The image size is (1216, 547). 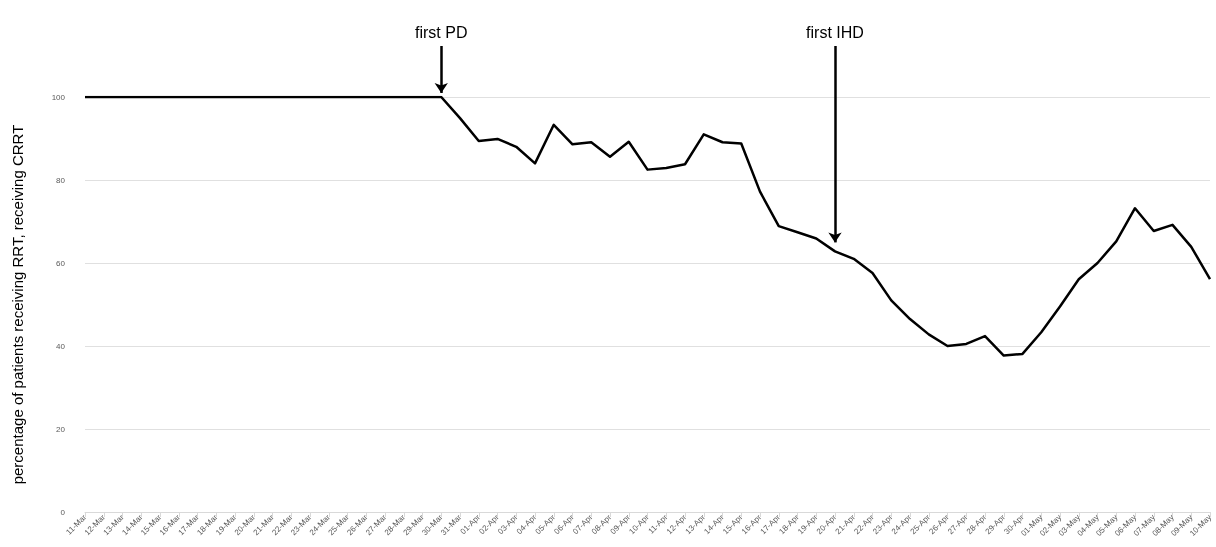 I want to click on y-axis-title: percentage of patients receiving RRT, receiving CRRT, so click(x=17, y=304).